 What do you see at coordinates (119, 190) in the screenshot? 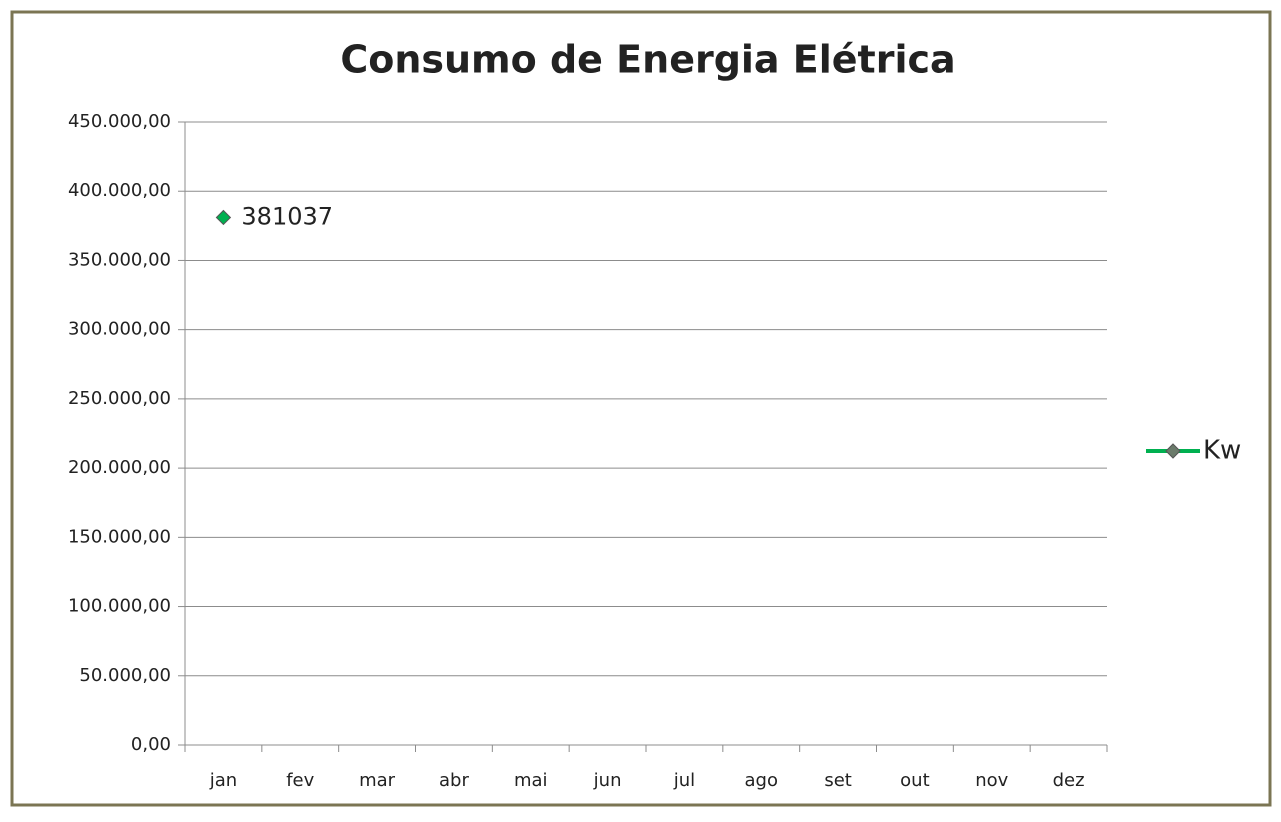
I see `y-tick-label: 400.000,00` at bounding box center [119, 190].